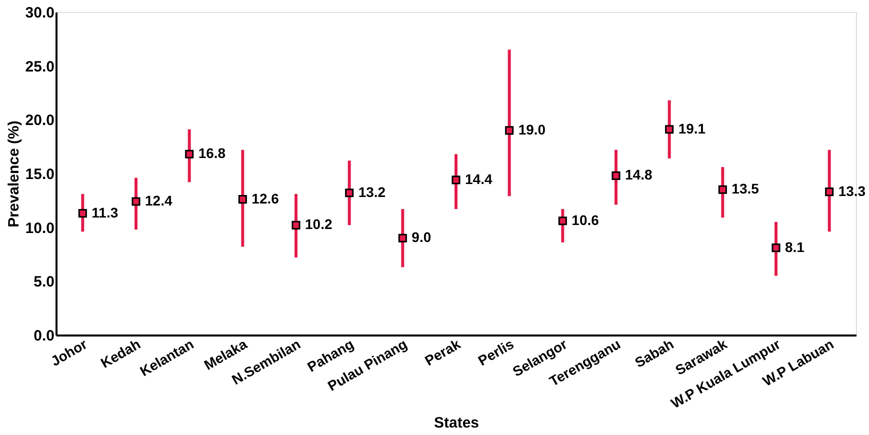 Image resolution: width=869 pixels, height=435 pixels. What do you see at coordinates (39, 67) in the screenshot?
I see `y-tick-label: 25.0` at bounding box center [39, 67].